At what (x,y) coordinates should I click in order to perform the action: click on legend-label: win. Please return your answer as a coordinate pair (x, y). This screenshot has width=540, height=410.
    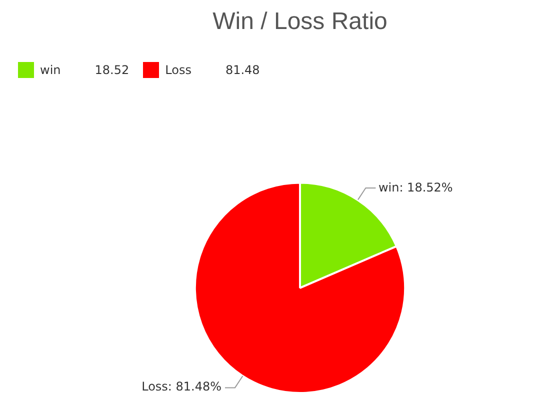
    Looking at the image, I should click on (50, 70).